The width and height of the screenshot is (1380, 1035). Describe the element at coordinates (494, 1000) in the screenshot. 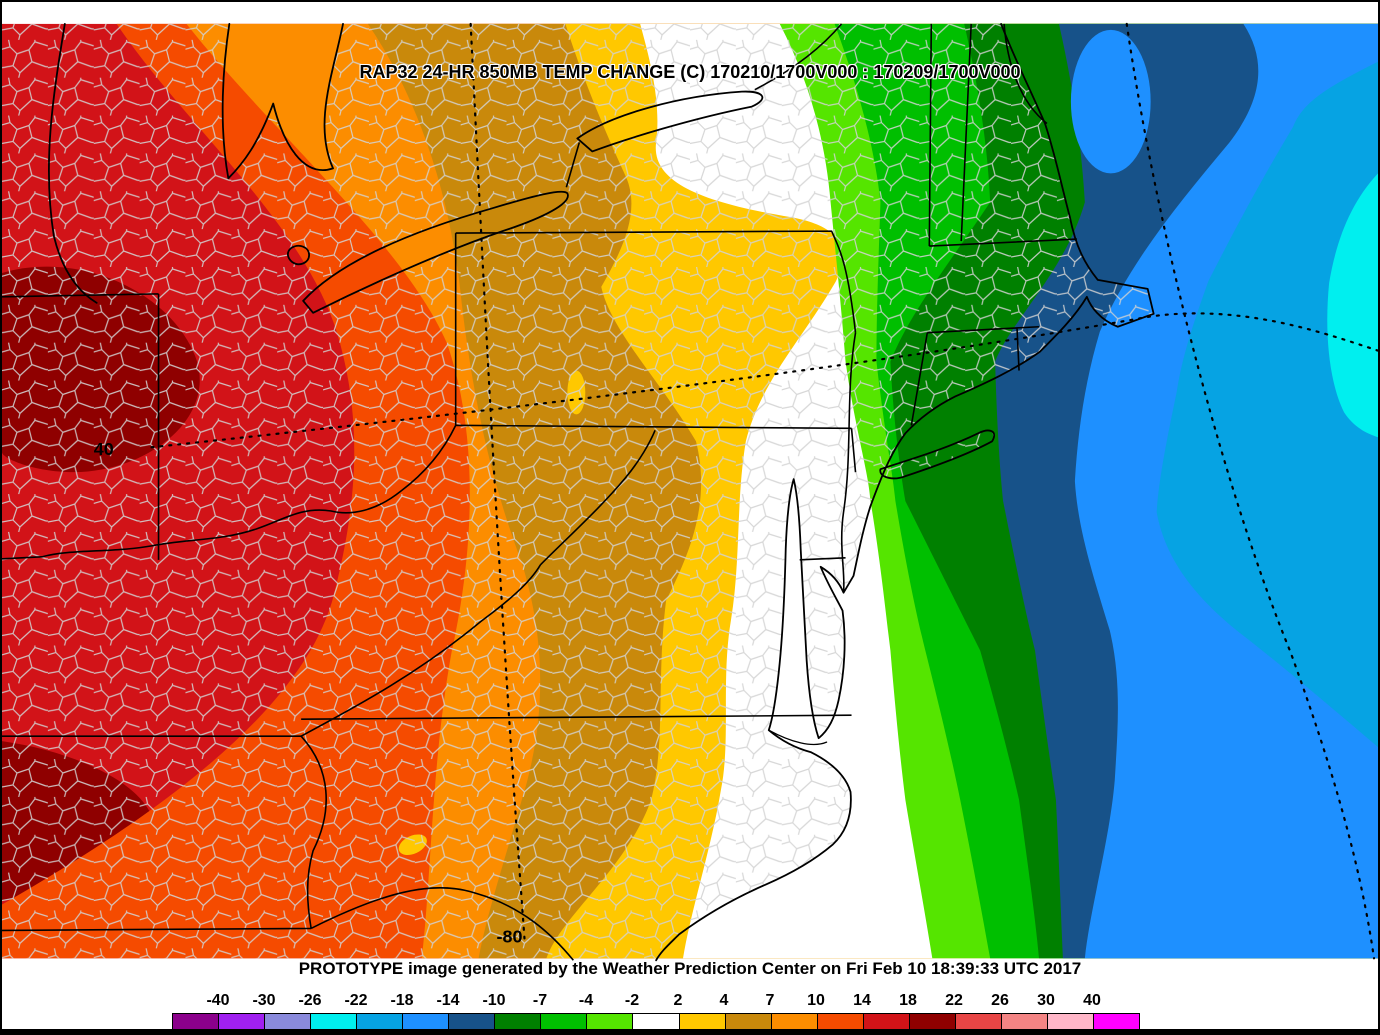

I see `legend-tick--10: -10` at that location.